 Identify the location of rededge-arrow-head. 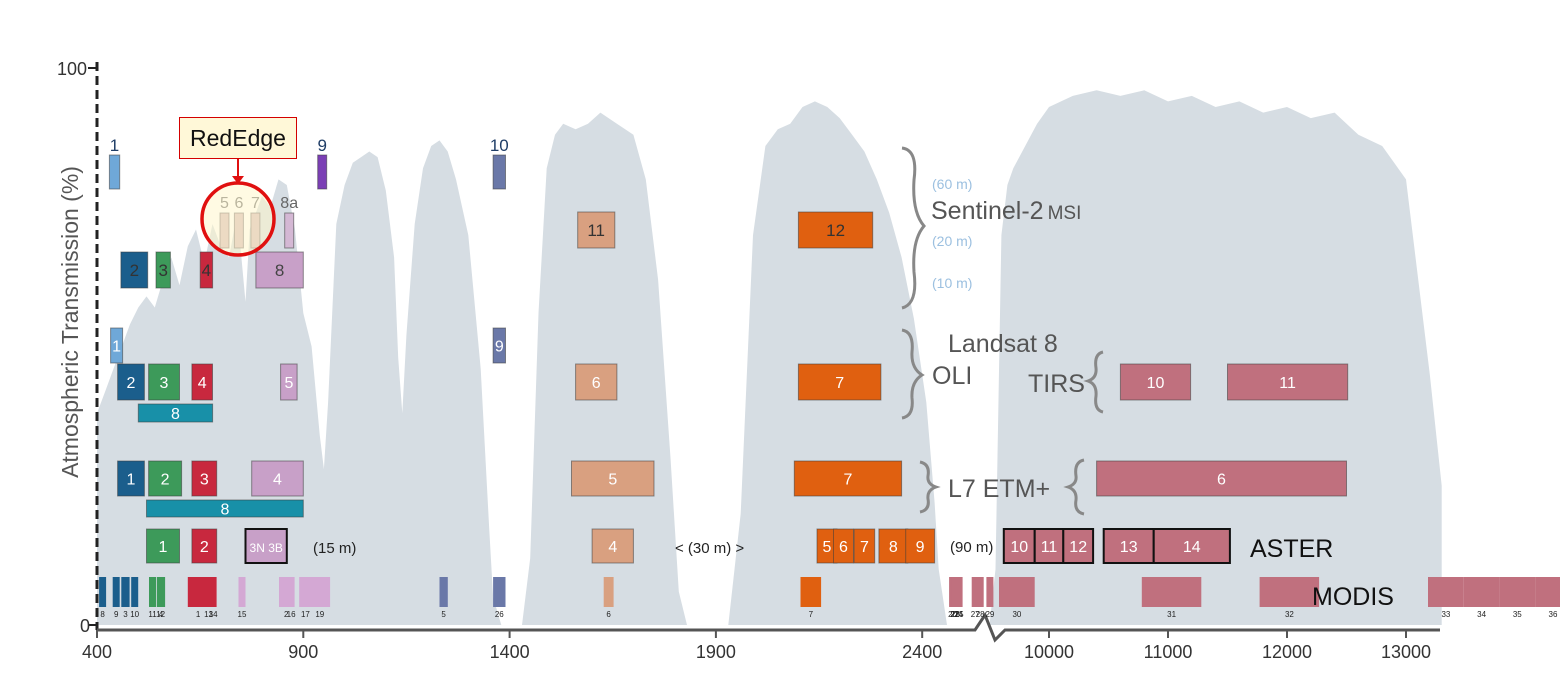
(238, 180).